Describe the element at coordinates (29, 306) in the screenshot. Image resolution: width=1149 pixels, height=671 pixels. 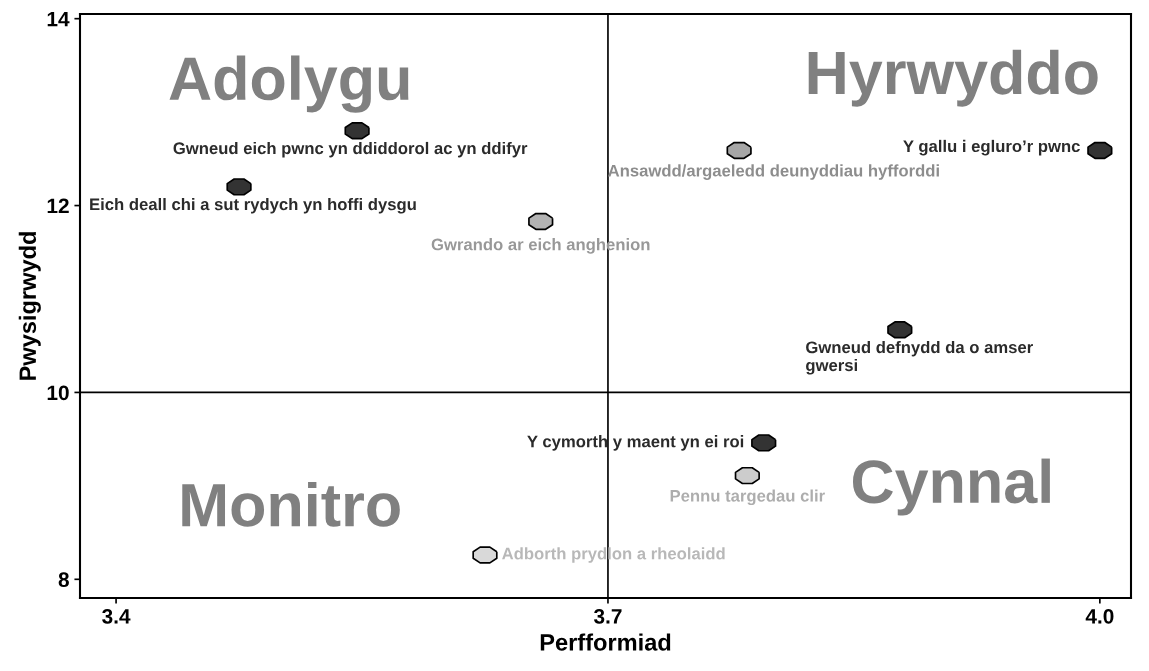
I see `y-axis-title: Pwysigrwydd` at that location.